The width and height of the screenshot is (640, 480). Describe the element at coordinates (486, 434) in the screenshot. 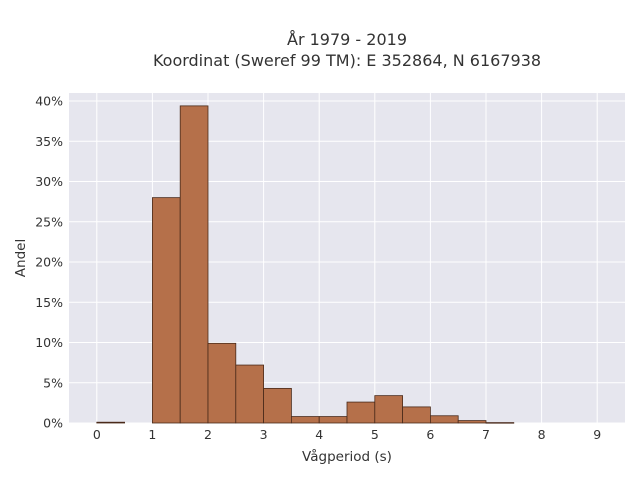

I see `x-tick-label: 7` at that location.